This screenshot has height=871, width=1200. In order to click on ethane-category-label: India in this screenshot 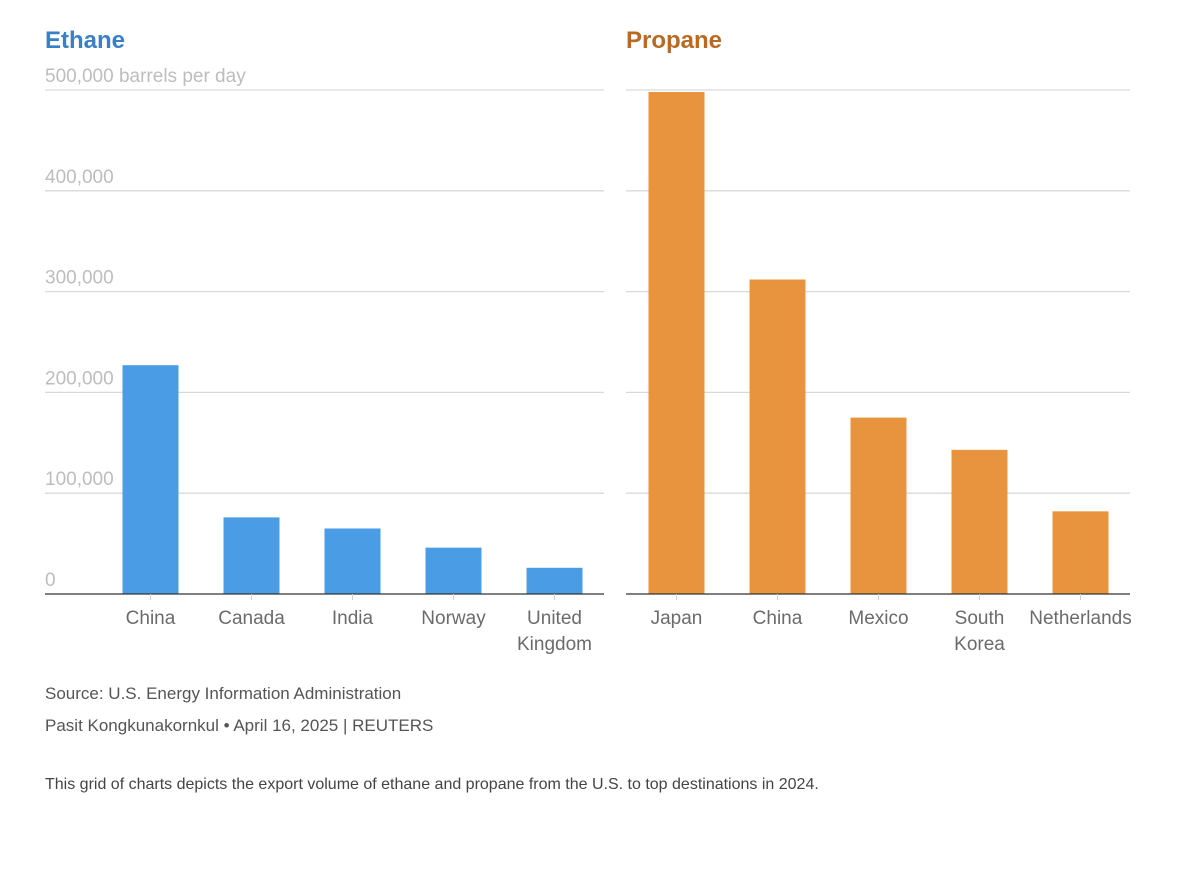, I will do `click(353, 618)`.